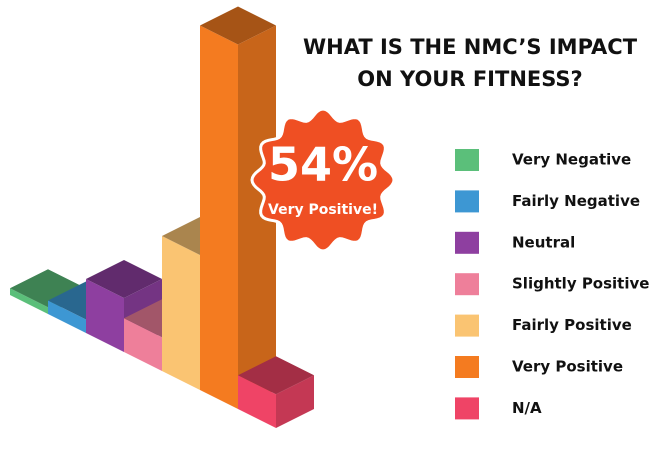 The width and height of the screenshot is (662, 451). I want to click on legend-label: Very Positive, so click(567, 367).